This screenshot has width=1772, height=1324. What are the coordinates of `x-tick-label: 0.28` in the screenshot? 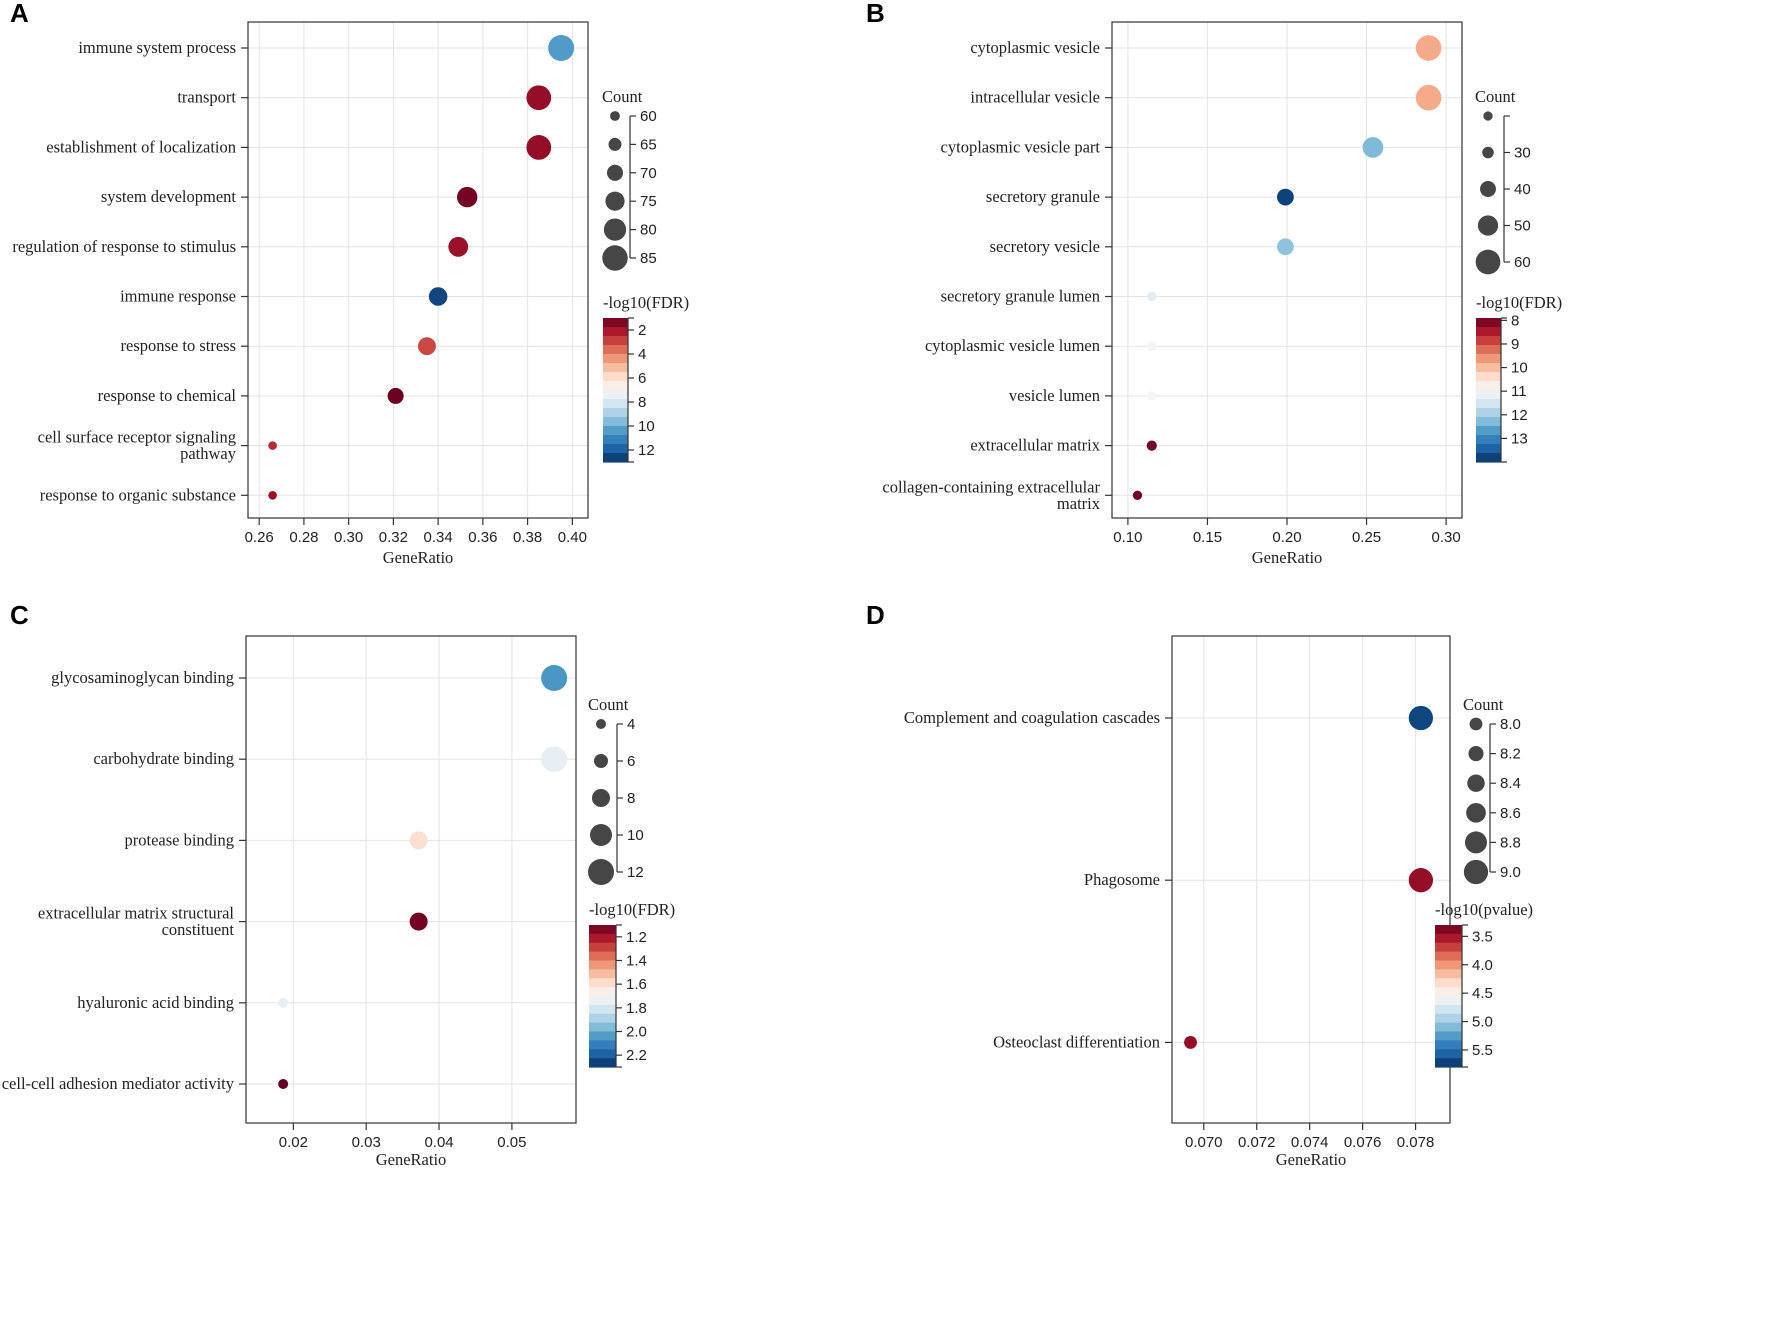 It's located at (303, 537).